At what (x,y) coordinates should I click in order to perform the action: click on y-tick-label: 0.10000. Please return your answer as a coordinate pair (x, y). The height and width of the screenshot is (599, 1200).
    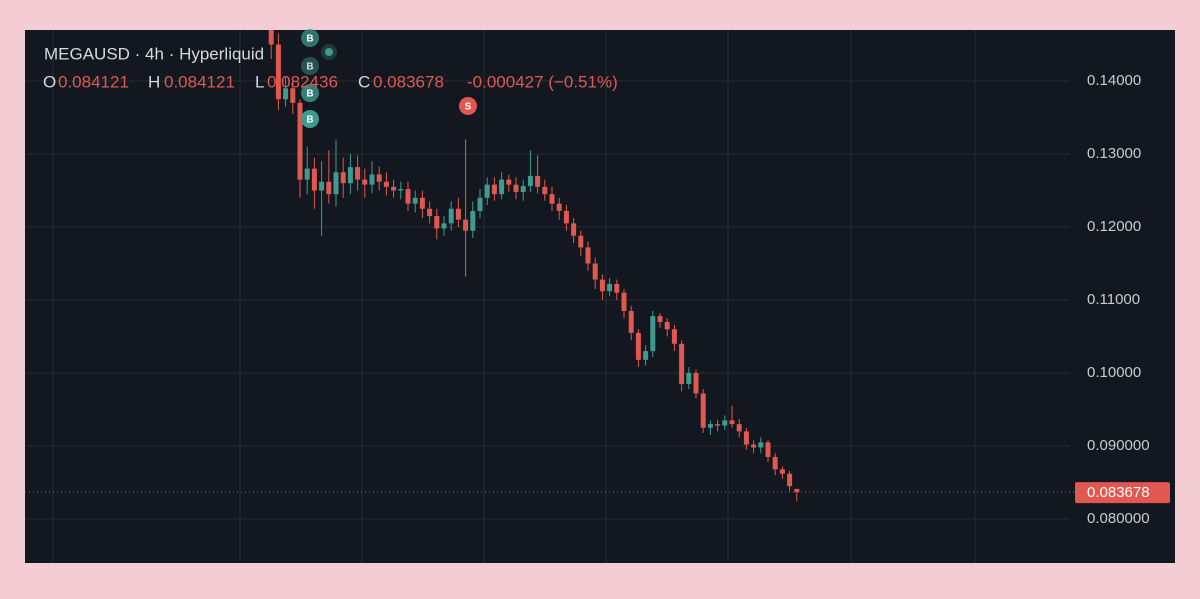
    Looking at the image, I should click on (1114, 372).